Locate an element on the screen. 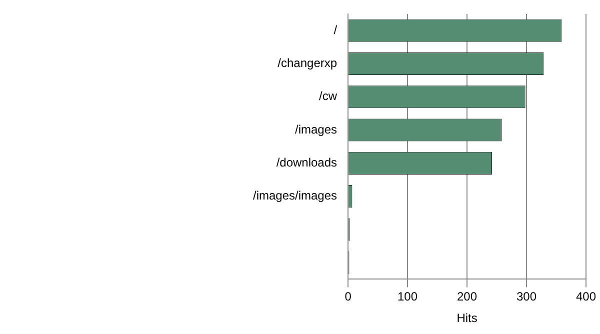  y-tick-label: /downloads is located at coordinates (307, 162).